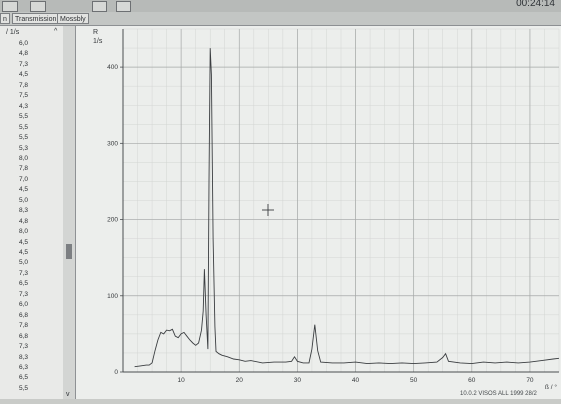  What do you see at coordinates (116, 372) in the screenshot?
I see `y-tick-label: 0` at bounding box center [116, 372].